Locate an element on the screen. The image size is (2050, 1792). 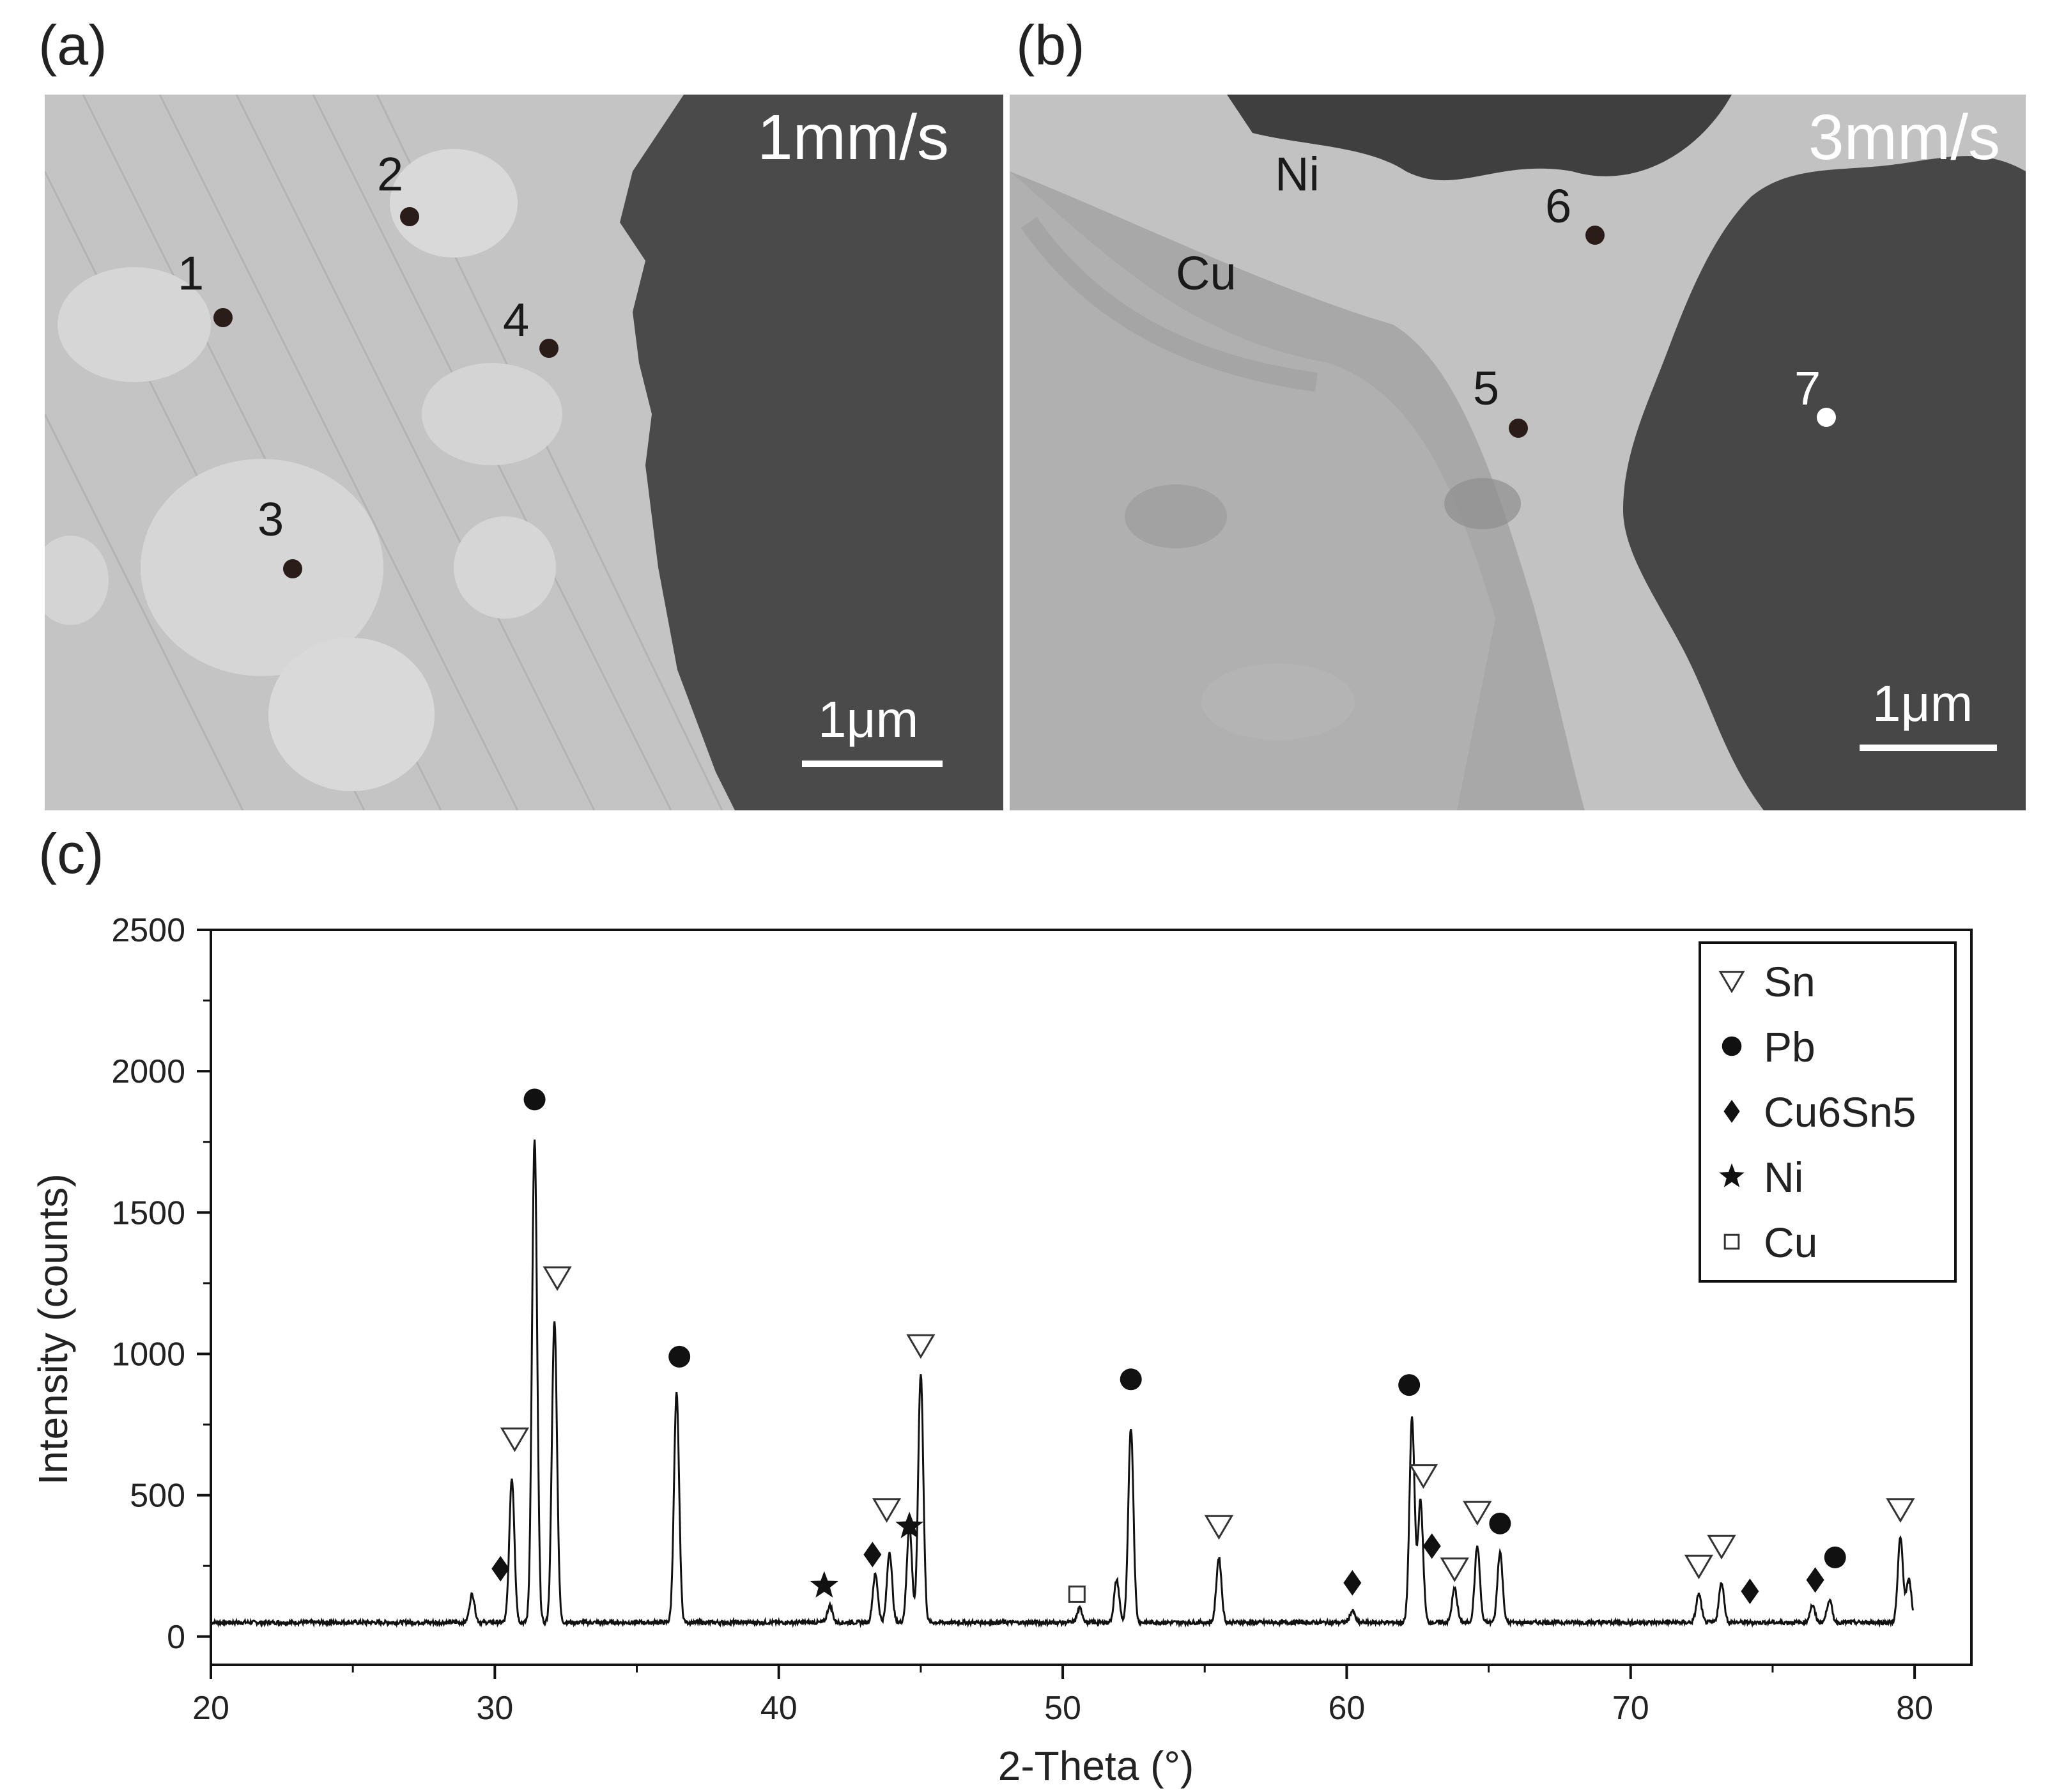
x-tick-label: 40 is located at coordinates (779, 1708).